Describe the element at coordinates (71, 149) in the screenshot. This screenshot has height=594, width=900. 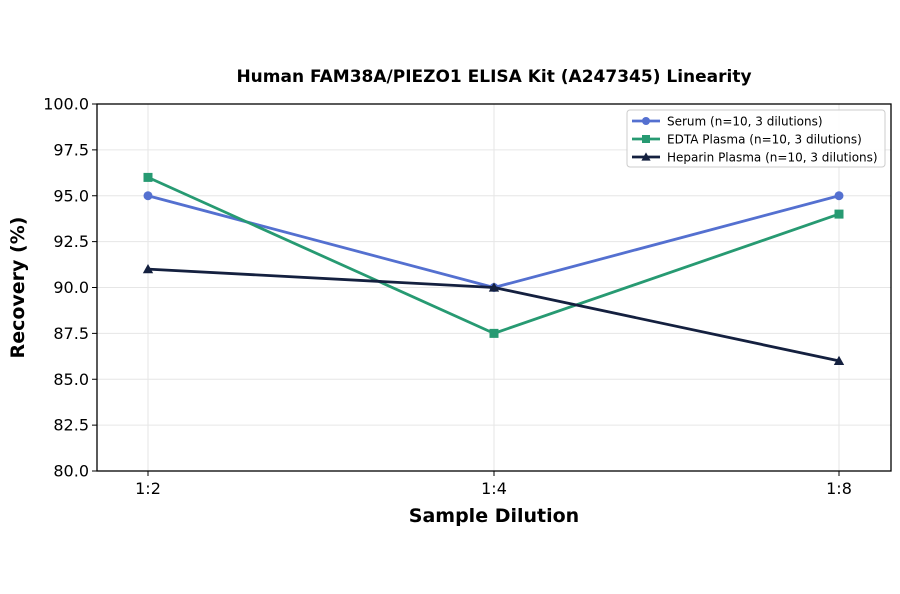
I see `y-tick-label: 97.5` at that location.